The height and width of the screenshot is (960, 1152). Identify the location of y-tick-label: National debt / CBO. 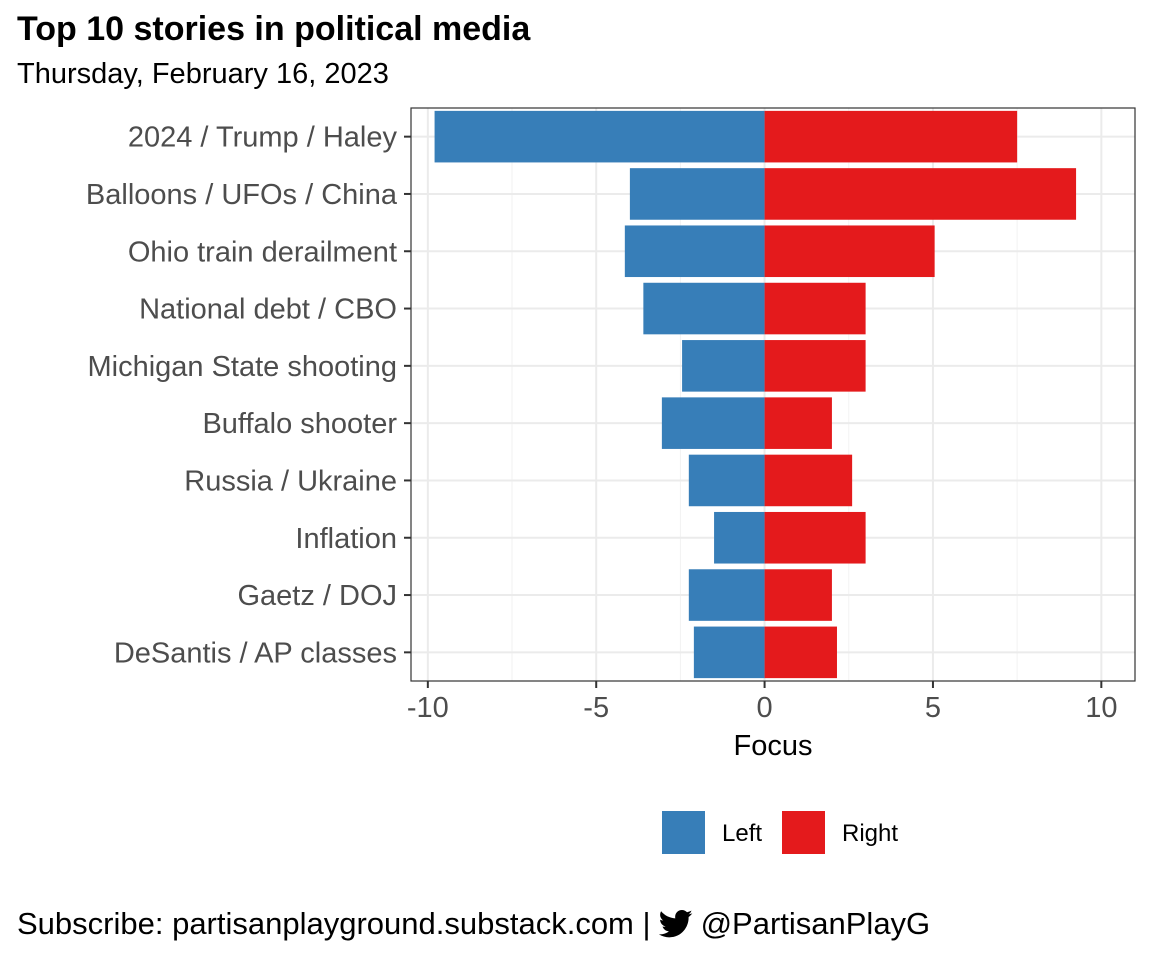
(268, 310).